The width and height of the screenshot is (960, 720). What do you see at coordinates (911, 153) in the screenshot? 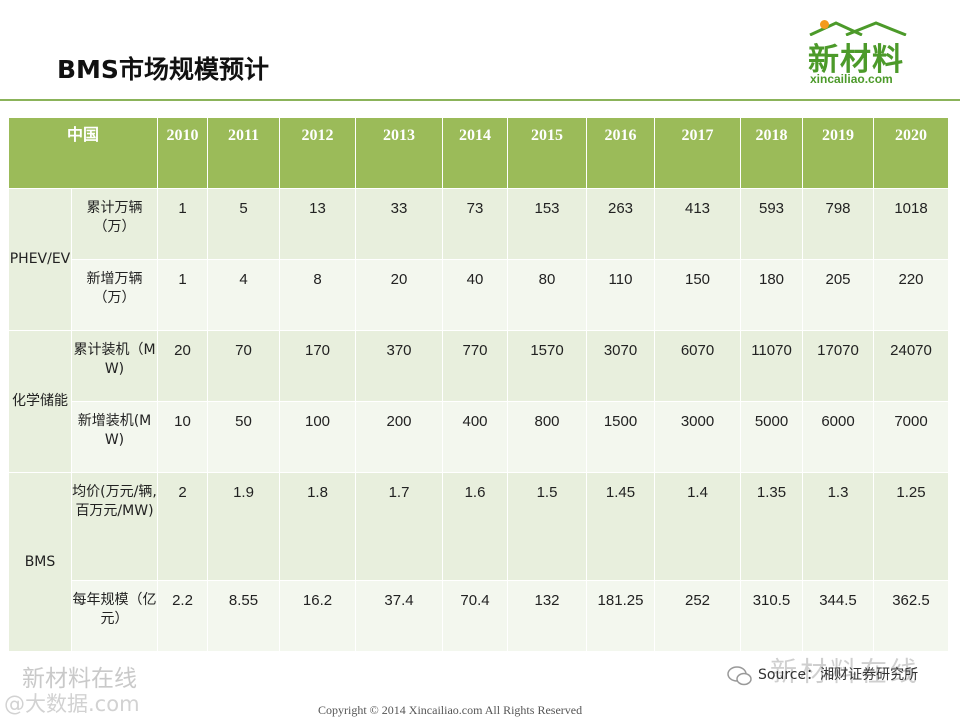
I see `header-cell: 2020` at bounding box center [911, 153].